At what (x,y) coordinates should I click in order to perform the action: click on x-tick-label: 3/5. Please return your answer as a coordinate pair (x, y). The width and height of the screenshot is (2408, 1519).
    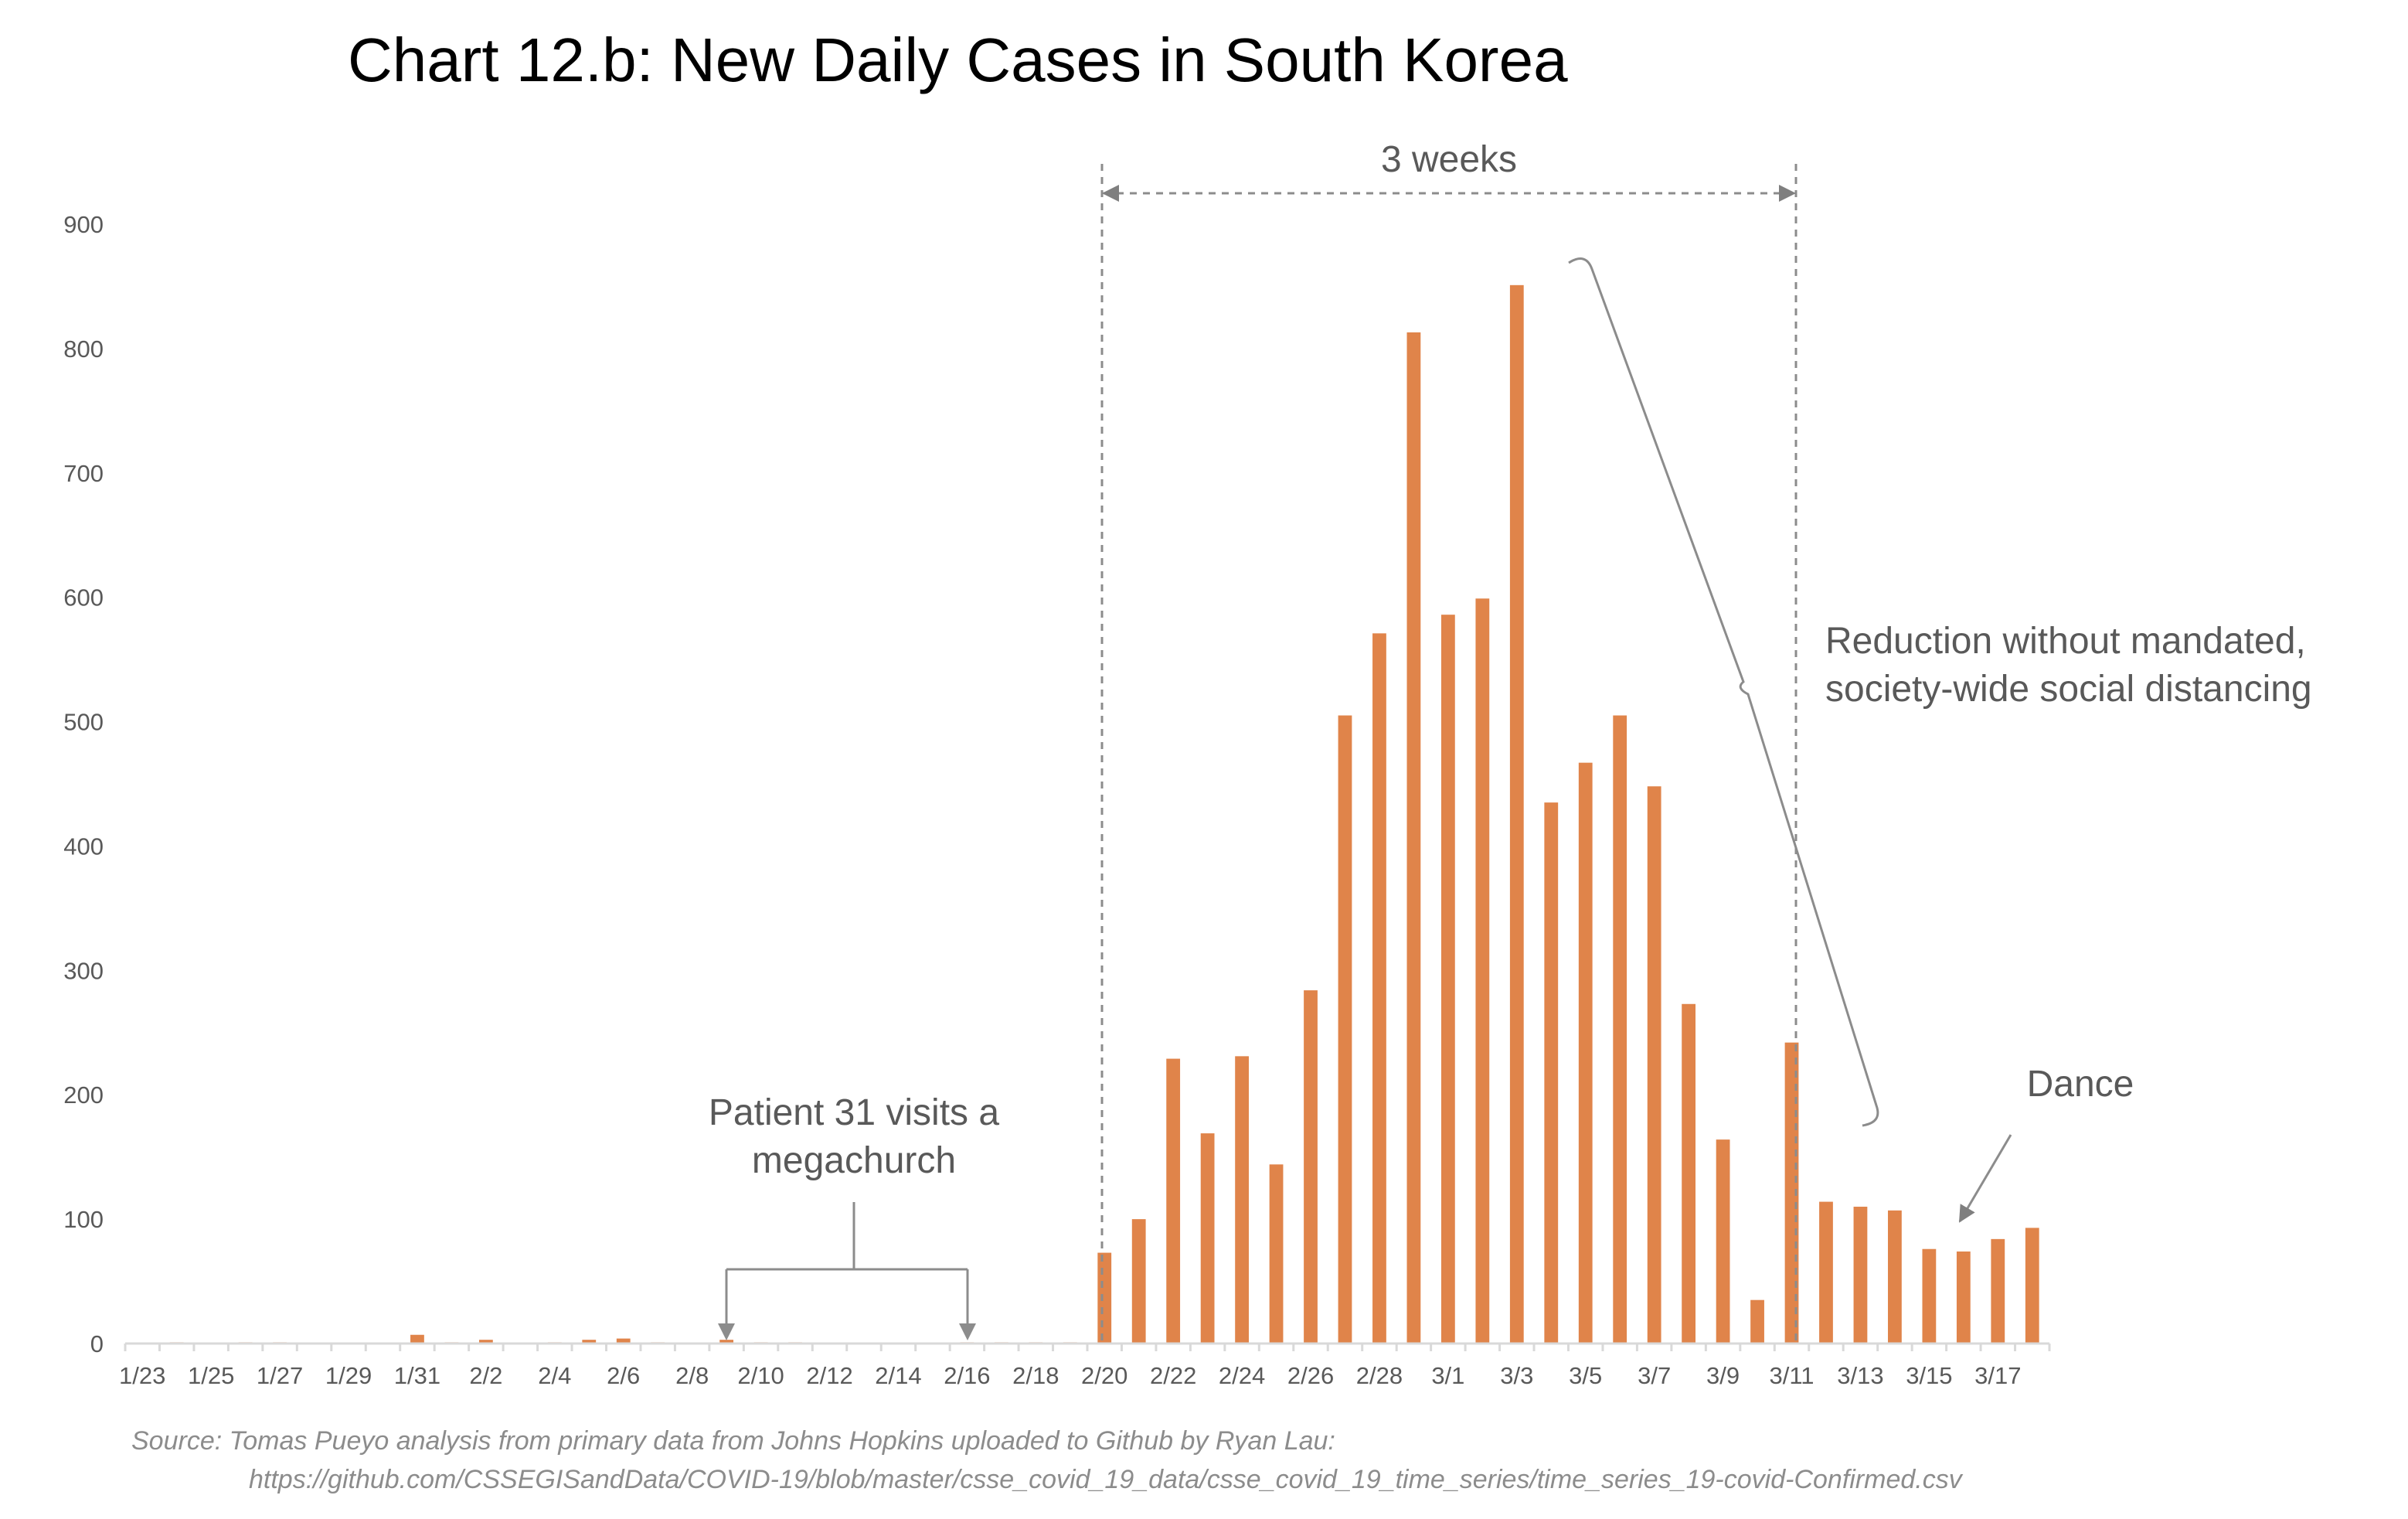
    Looking at the image, I should click on (1585, 1375).